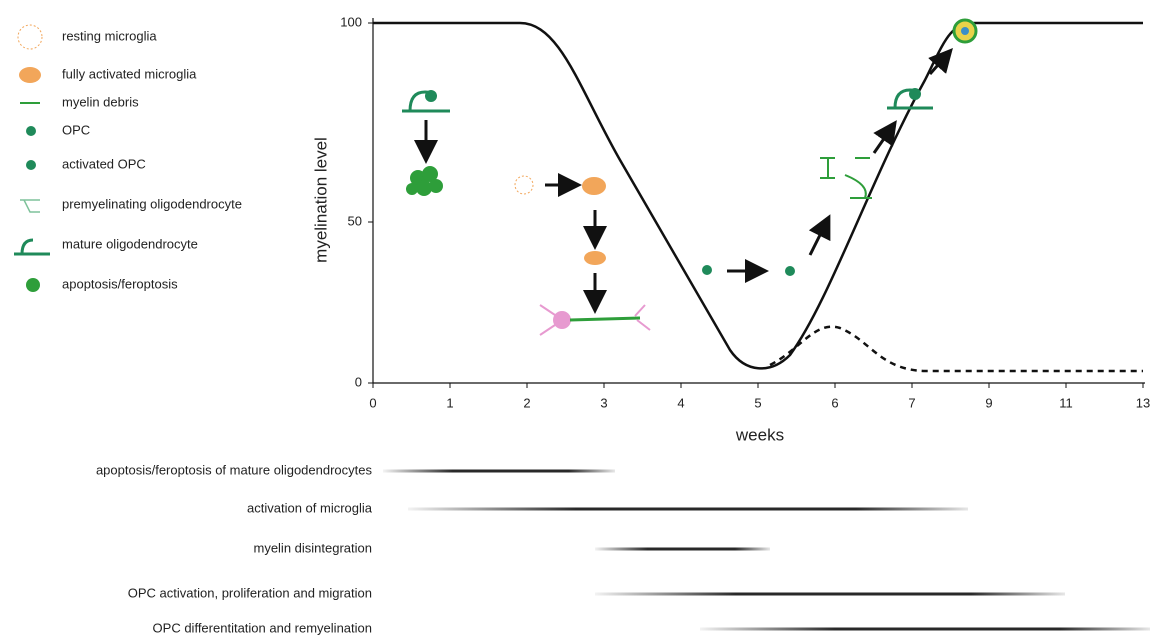 The height and width of the screenshot is (637, 1150). Describe the element at coordinates (759, 434) in the screenshot. I see `x-axis-label: weeks` at that location.